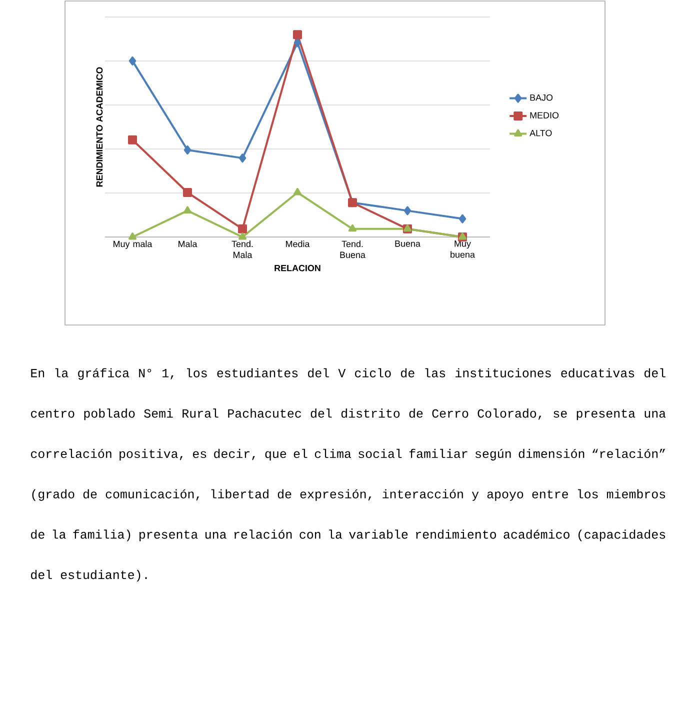  I want to click on x-tick-label: Media, so click(298, 244).